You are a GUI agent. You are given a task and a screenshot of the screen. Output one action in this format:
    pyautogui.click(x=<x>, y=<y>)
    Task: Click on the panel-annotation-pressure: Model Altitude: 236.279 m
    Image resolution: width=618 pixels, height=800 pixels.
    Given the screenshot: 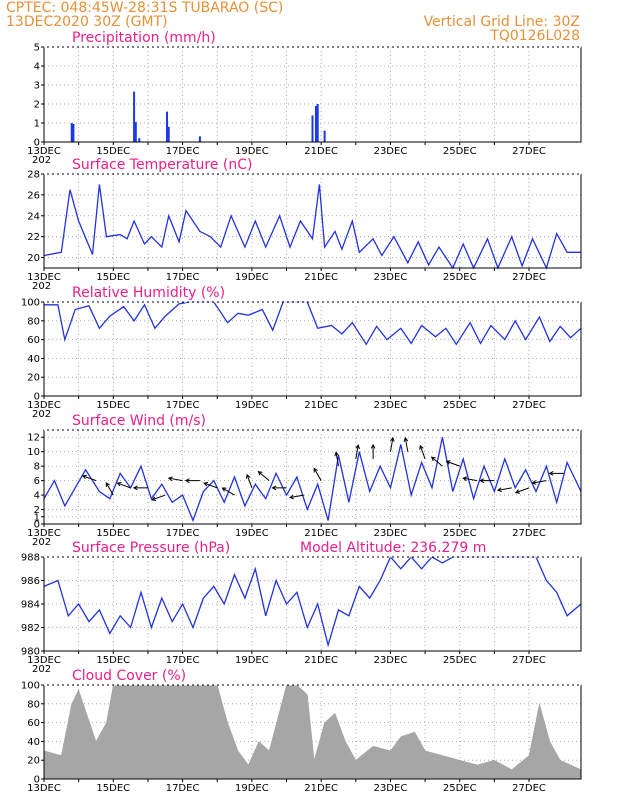 What is the action you would take?
    pyautogui.click(x=393, y=548)
    